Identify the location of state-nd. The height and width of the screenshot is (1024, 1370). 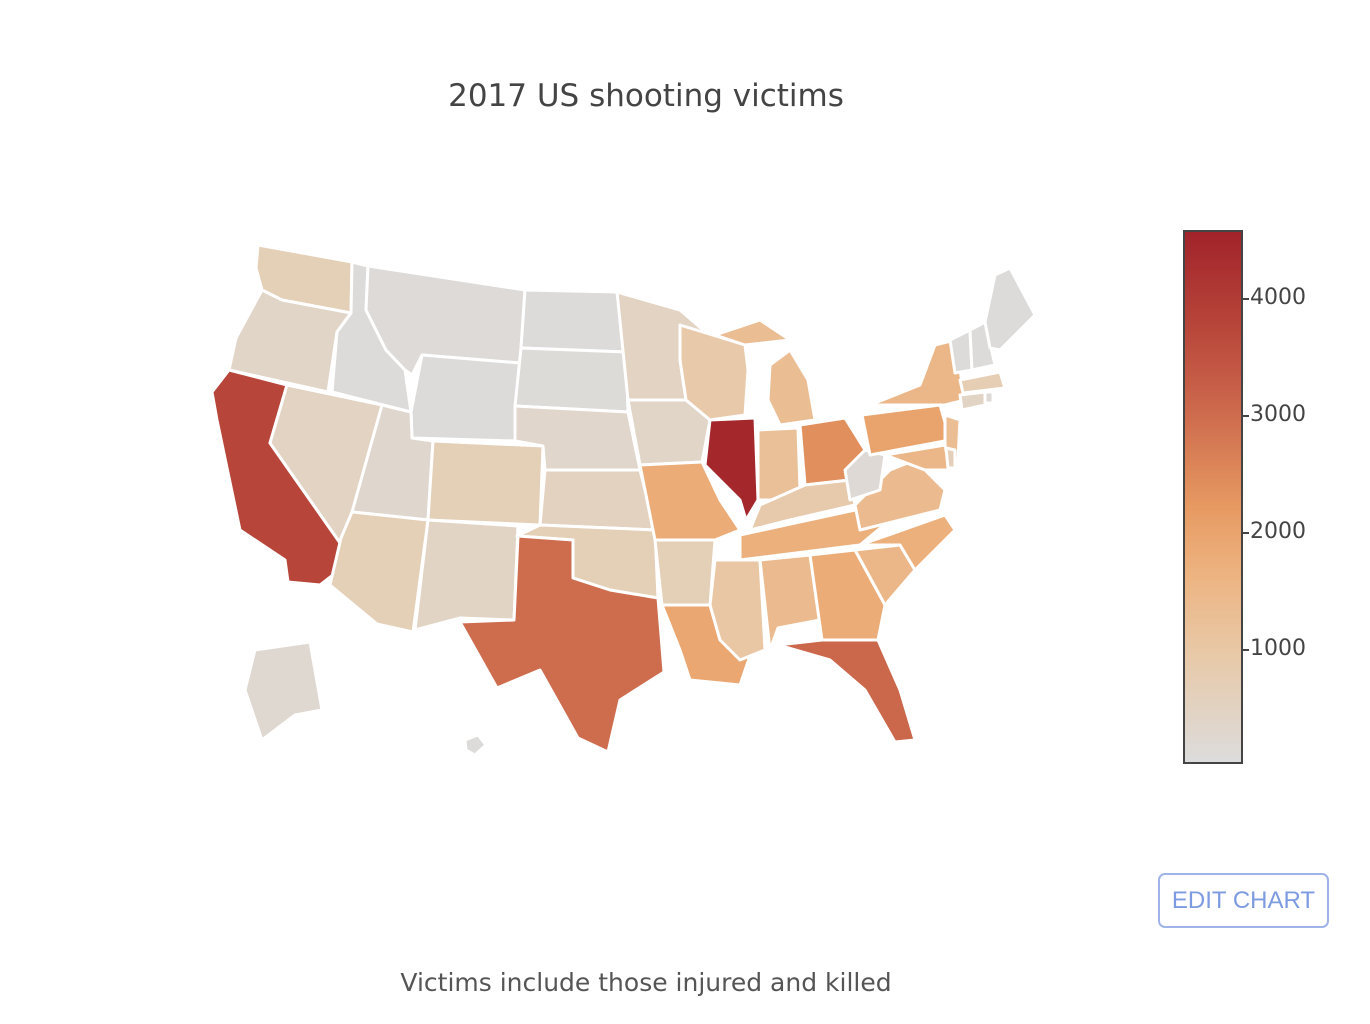
(573, 321).